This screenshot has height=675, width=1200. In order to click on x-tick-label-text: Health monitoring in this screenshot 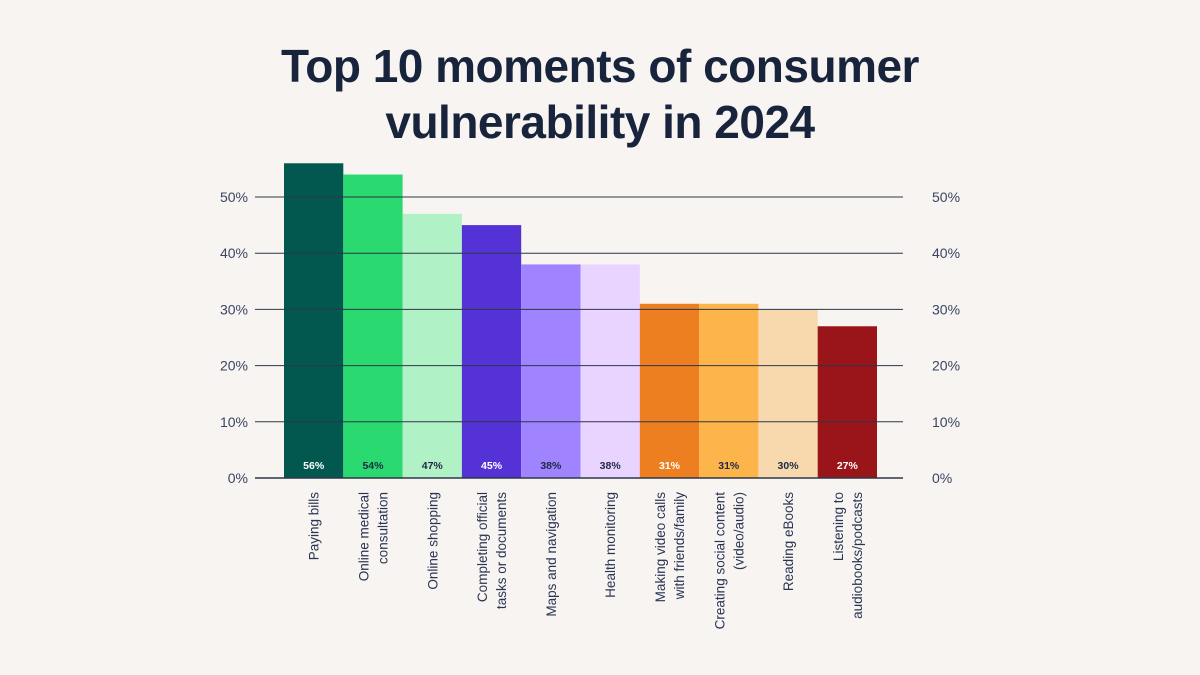, I will do `click(610, 545)`.